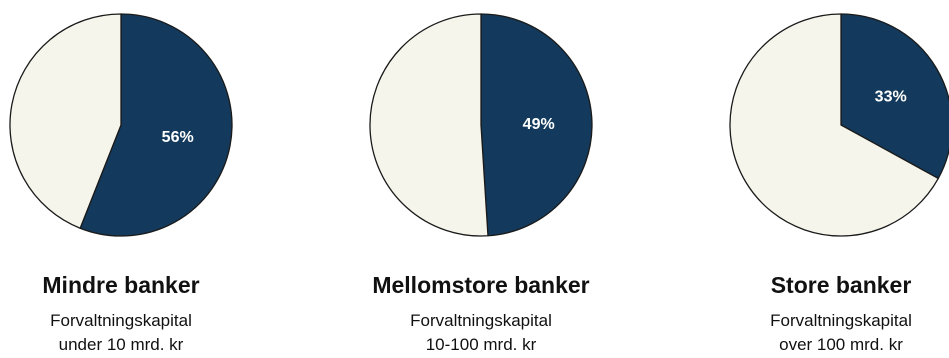 This screenshot has height=358, width=949. Describe the element at coordinates (841, 285) in the screenshot. I see `chart-title: Store banker` at that location.